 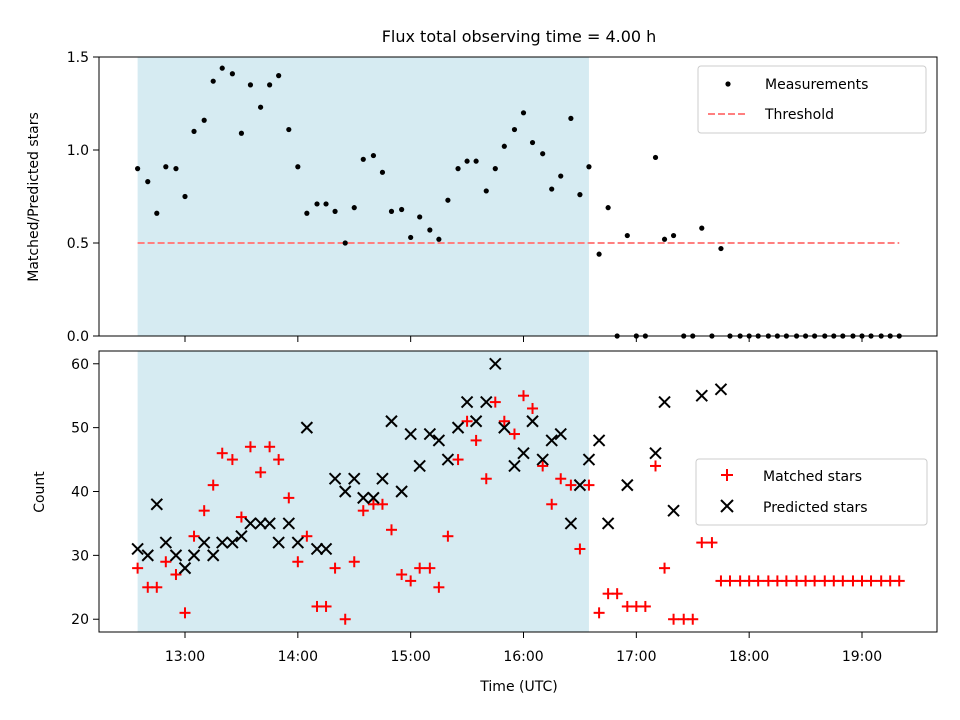 What do you see at coordinates (811, 492) in the screenshot?
I see `bottom-legend: Matched stars Predicted stars` at bounding box center [811, 492].